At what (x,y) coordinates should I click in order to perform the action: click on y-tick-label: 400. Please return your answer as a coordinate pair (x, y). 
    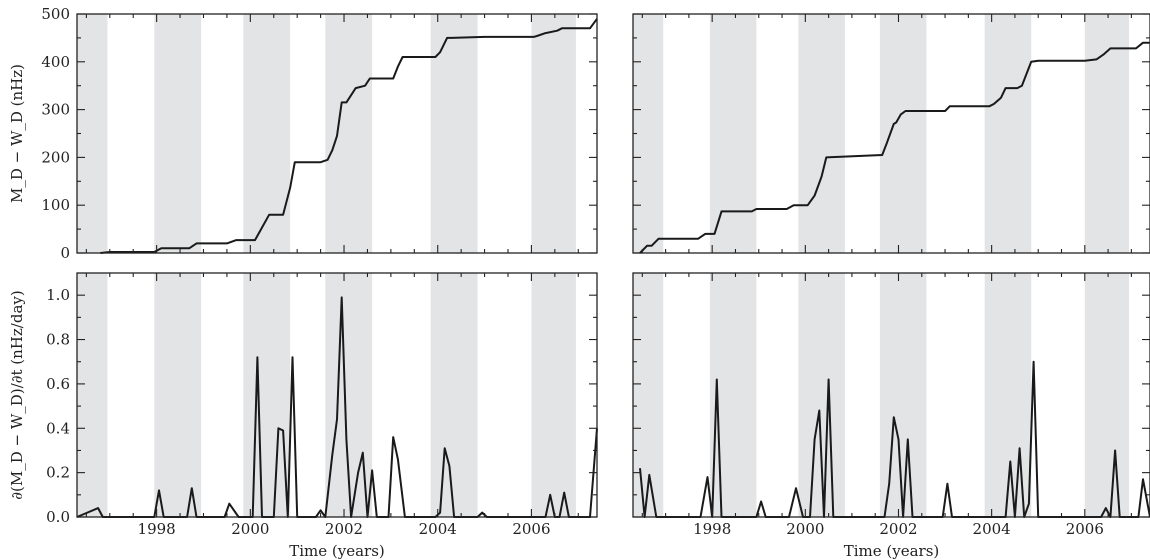
    Looking at the image, I should click on (55, 62).